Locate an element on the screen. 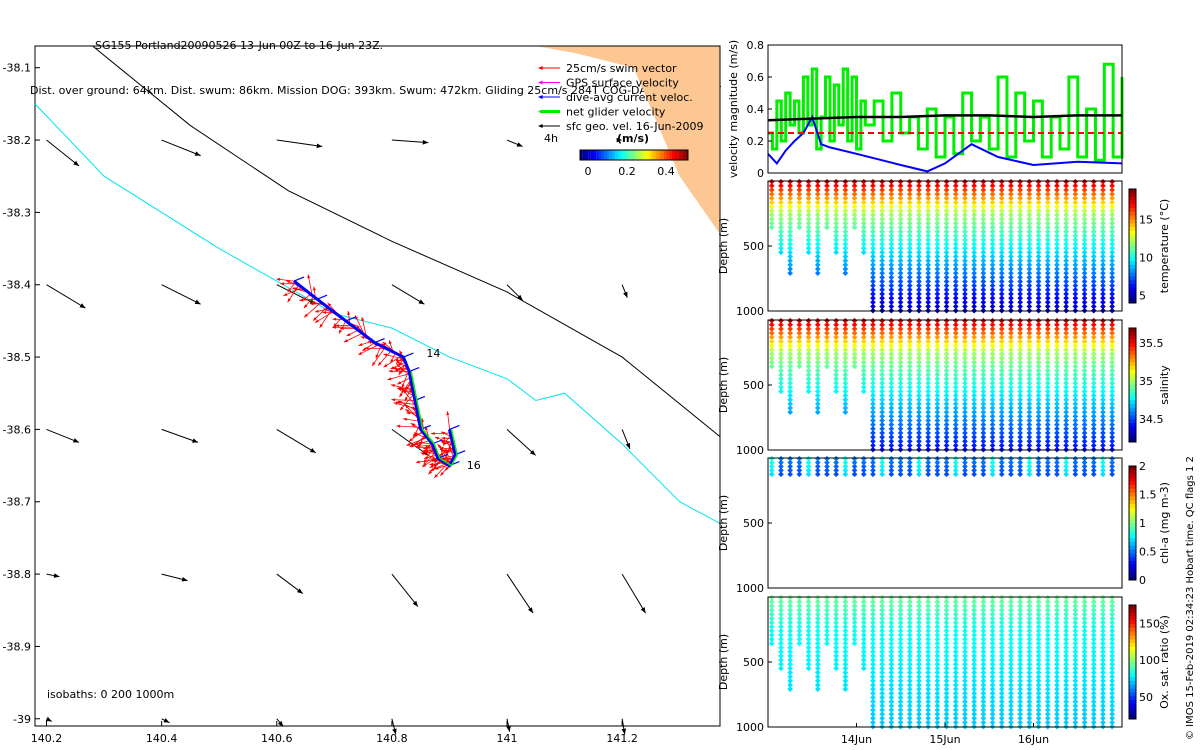  legend-arrow-head is located at coordinates (540, 68).